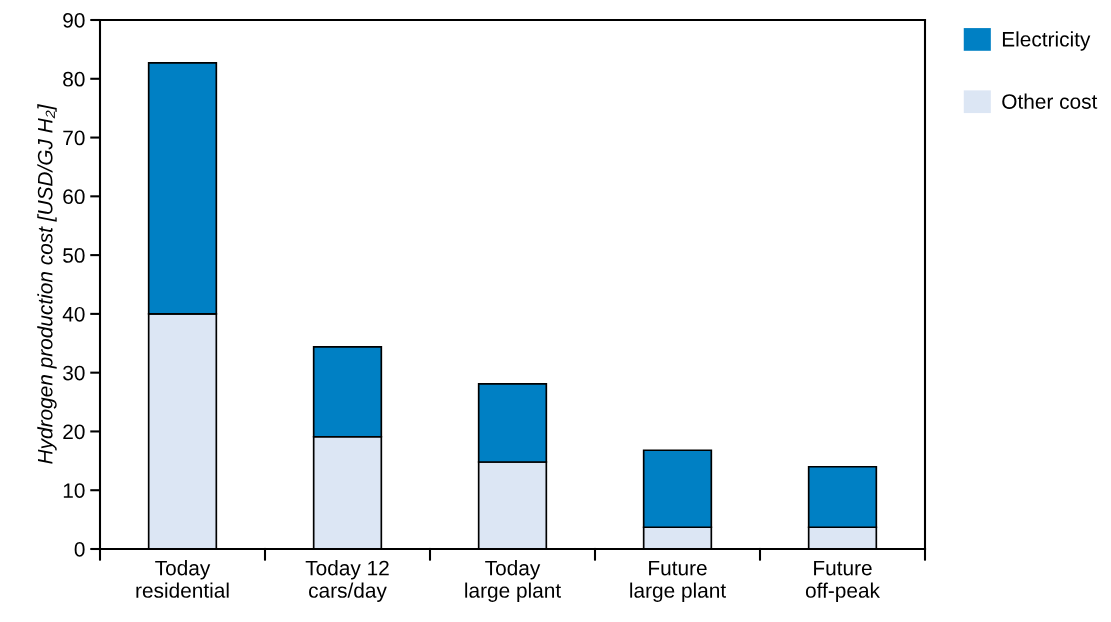 Image resolution: width=1111 pixels, height=622 pixels. Describe the element at coordinates (79, 549) in the screenshot. I see `y-tick-label: 0` at that location.